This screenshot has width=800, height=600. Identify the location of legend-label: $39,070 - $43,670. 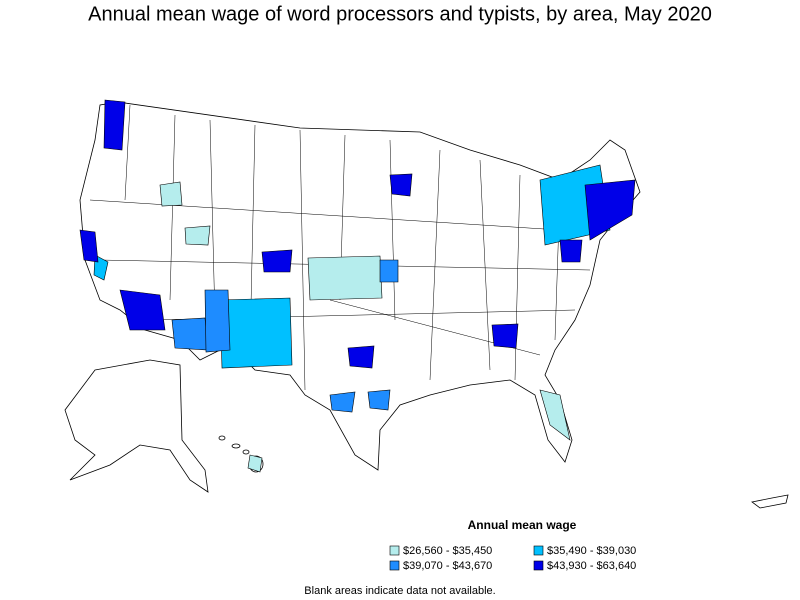
(447, 566).